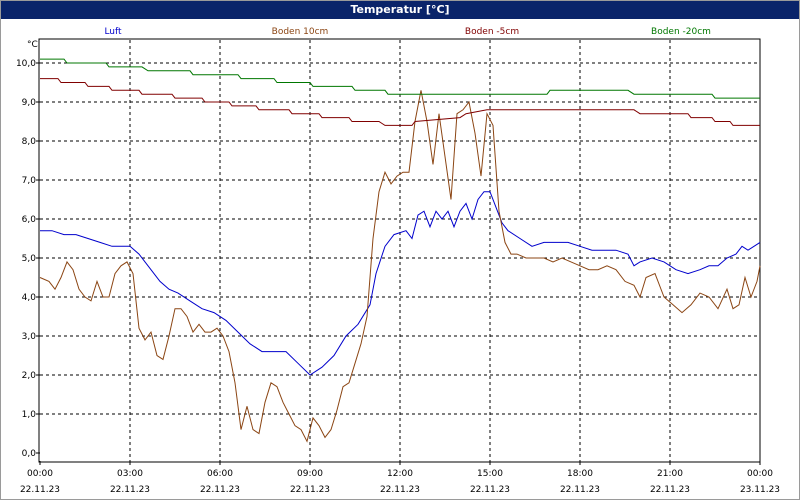 The image size is (800, 500). What do you see at coordinates (29, 103) in the screenshot?
I see `y-tick-label: 9,0` at bounding box center [29, 103].